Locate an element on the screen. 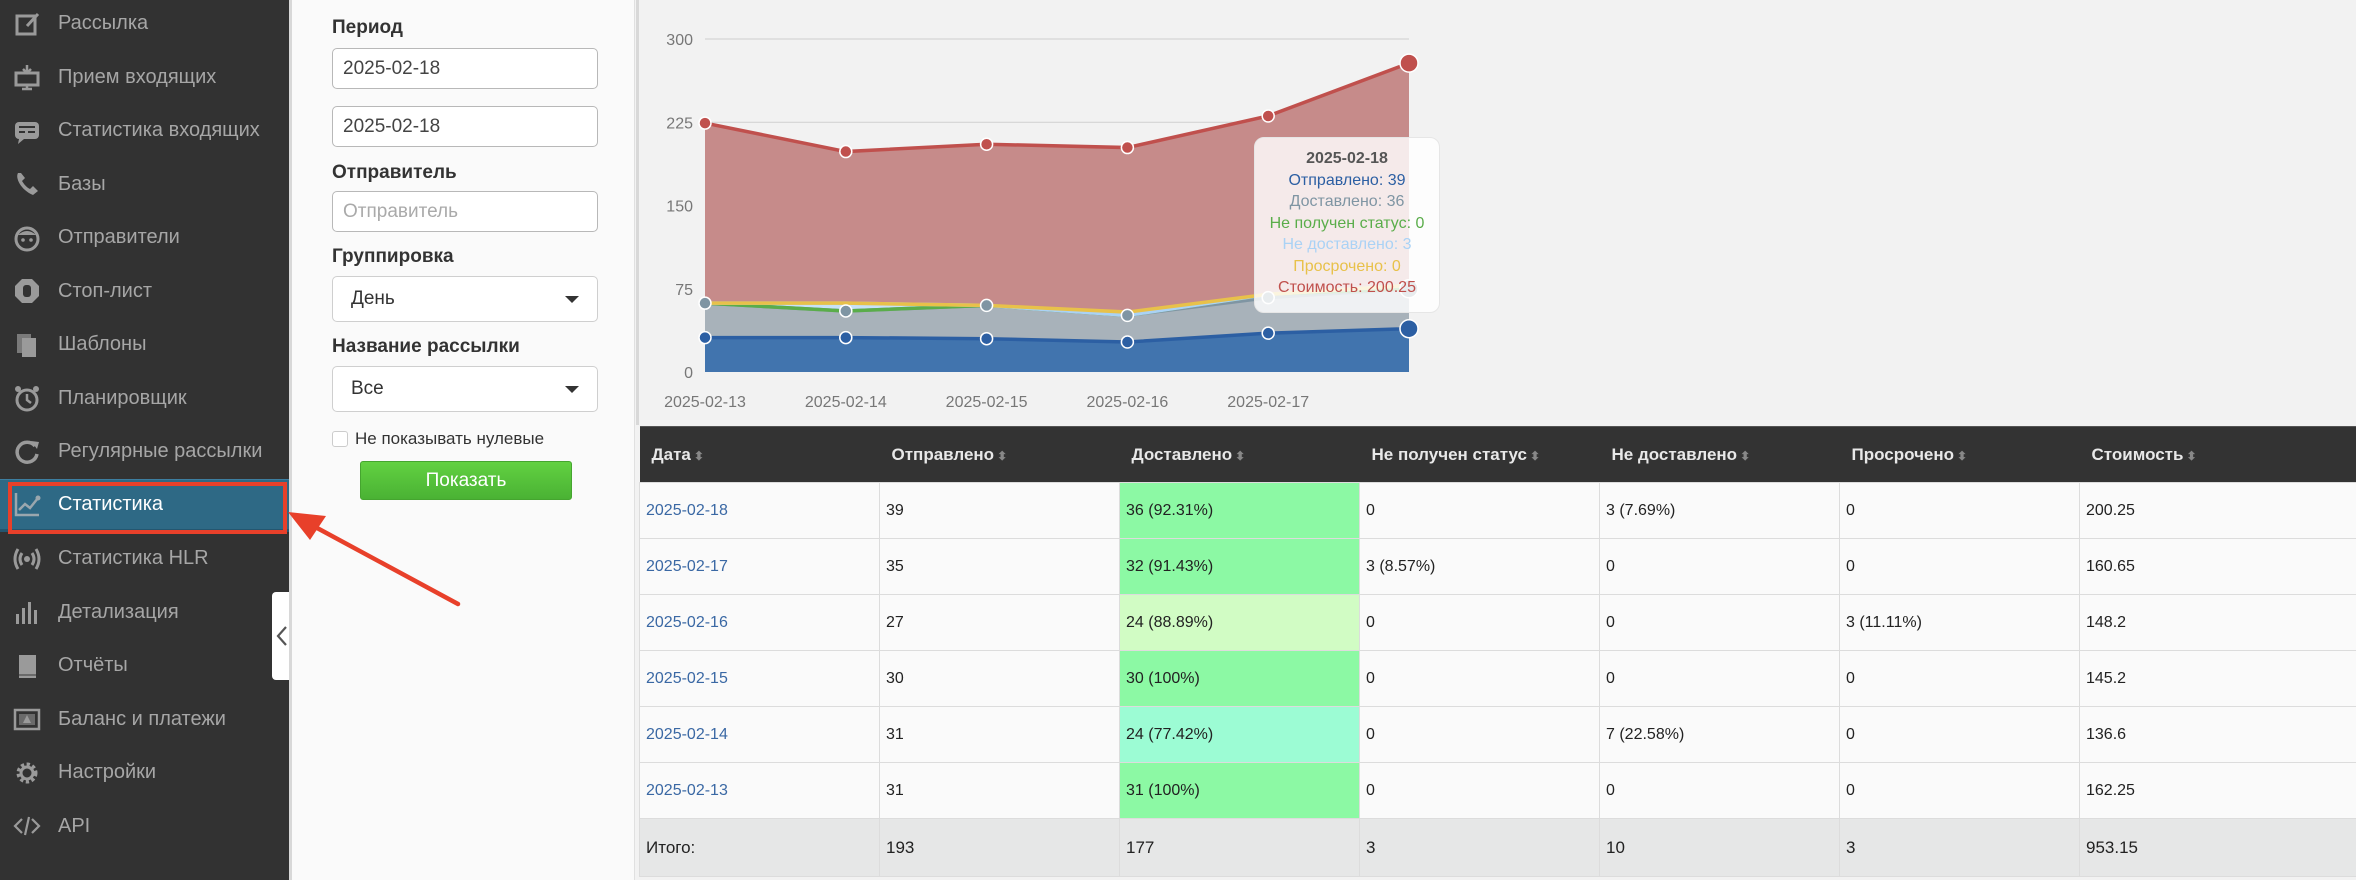 The height and width of the screenshot is (880, 2356). cell-sent: 35 is located at coordinates (999, 566).